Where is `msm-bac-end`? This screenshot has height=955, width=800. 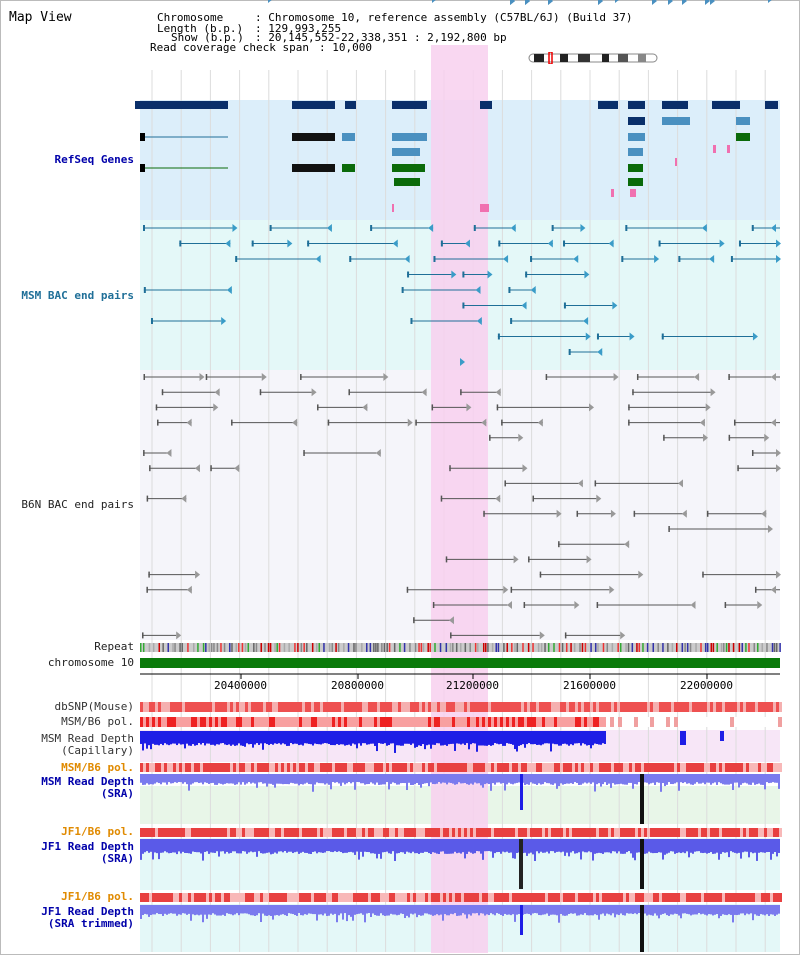 msm-bac-end is located at coordinates (597, 336).